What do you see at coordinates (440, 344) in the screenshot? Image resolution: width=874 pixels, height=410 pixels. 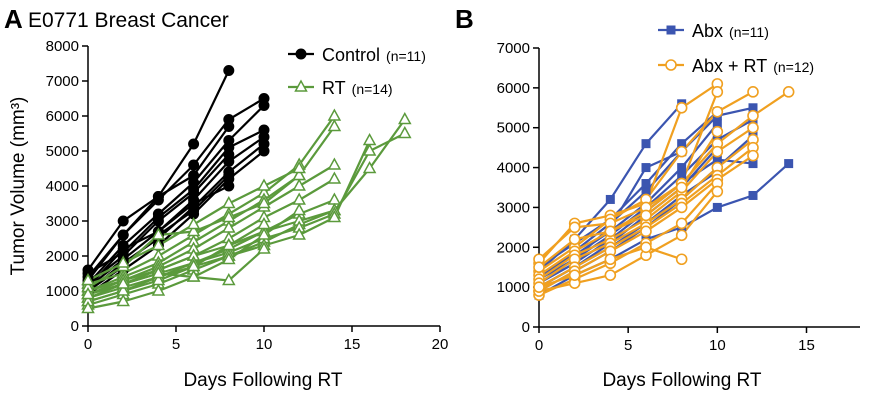 I see `panel-a-x-tick-label: 20` at bounding box center [440, 344].